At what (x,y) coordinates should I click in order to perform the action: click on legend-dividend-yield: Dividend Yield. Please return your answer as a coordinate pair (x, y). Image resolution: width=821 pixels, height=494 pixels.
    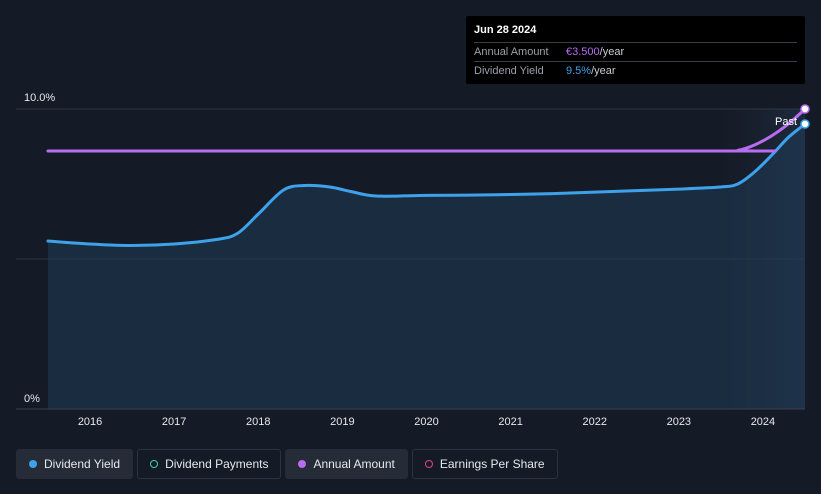
    Looking at the image, I should click on (75, 464).